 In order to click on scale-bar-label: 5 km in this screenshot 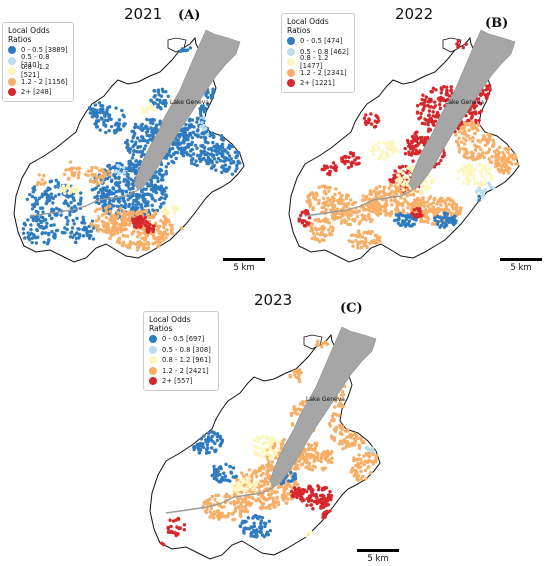, I will do `click(378, 559)`.